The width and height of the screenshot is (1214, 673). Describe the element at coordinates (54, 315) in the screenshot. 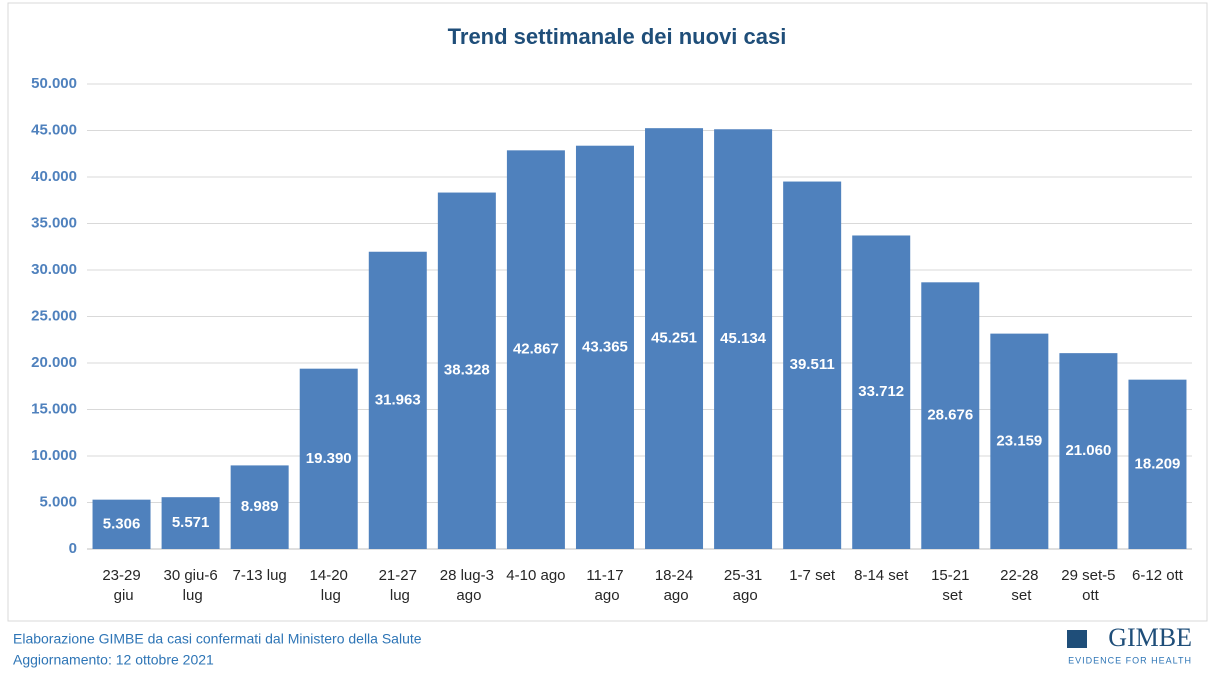

I see `y-tick-label: 25.000` at that location.